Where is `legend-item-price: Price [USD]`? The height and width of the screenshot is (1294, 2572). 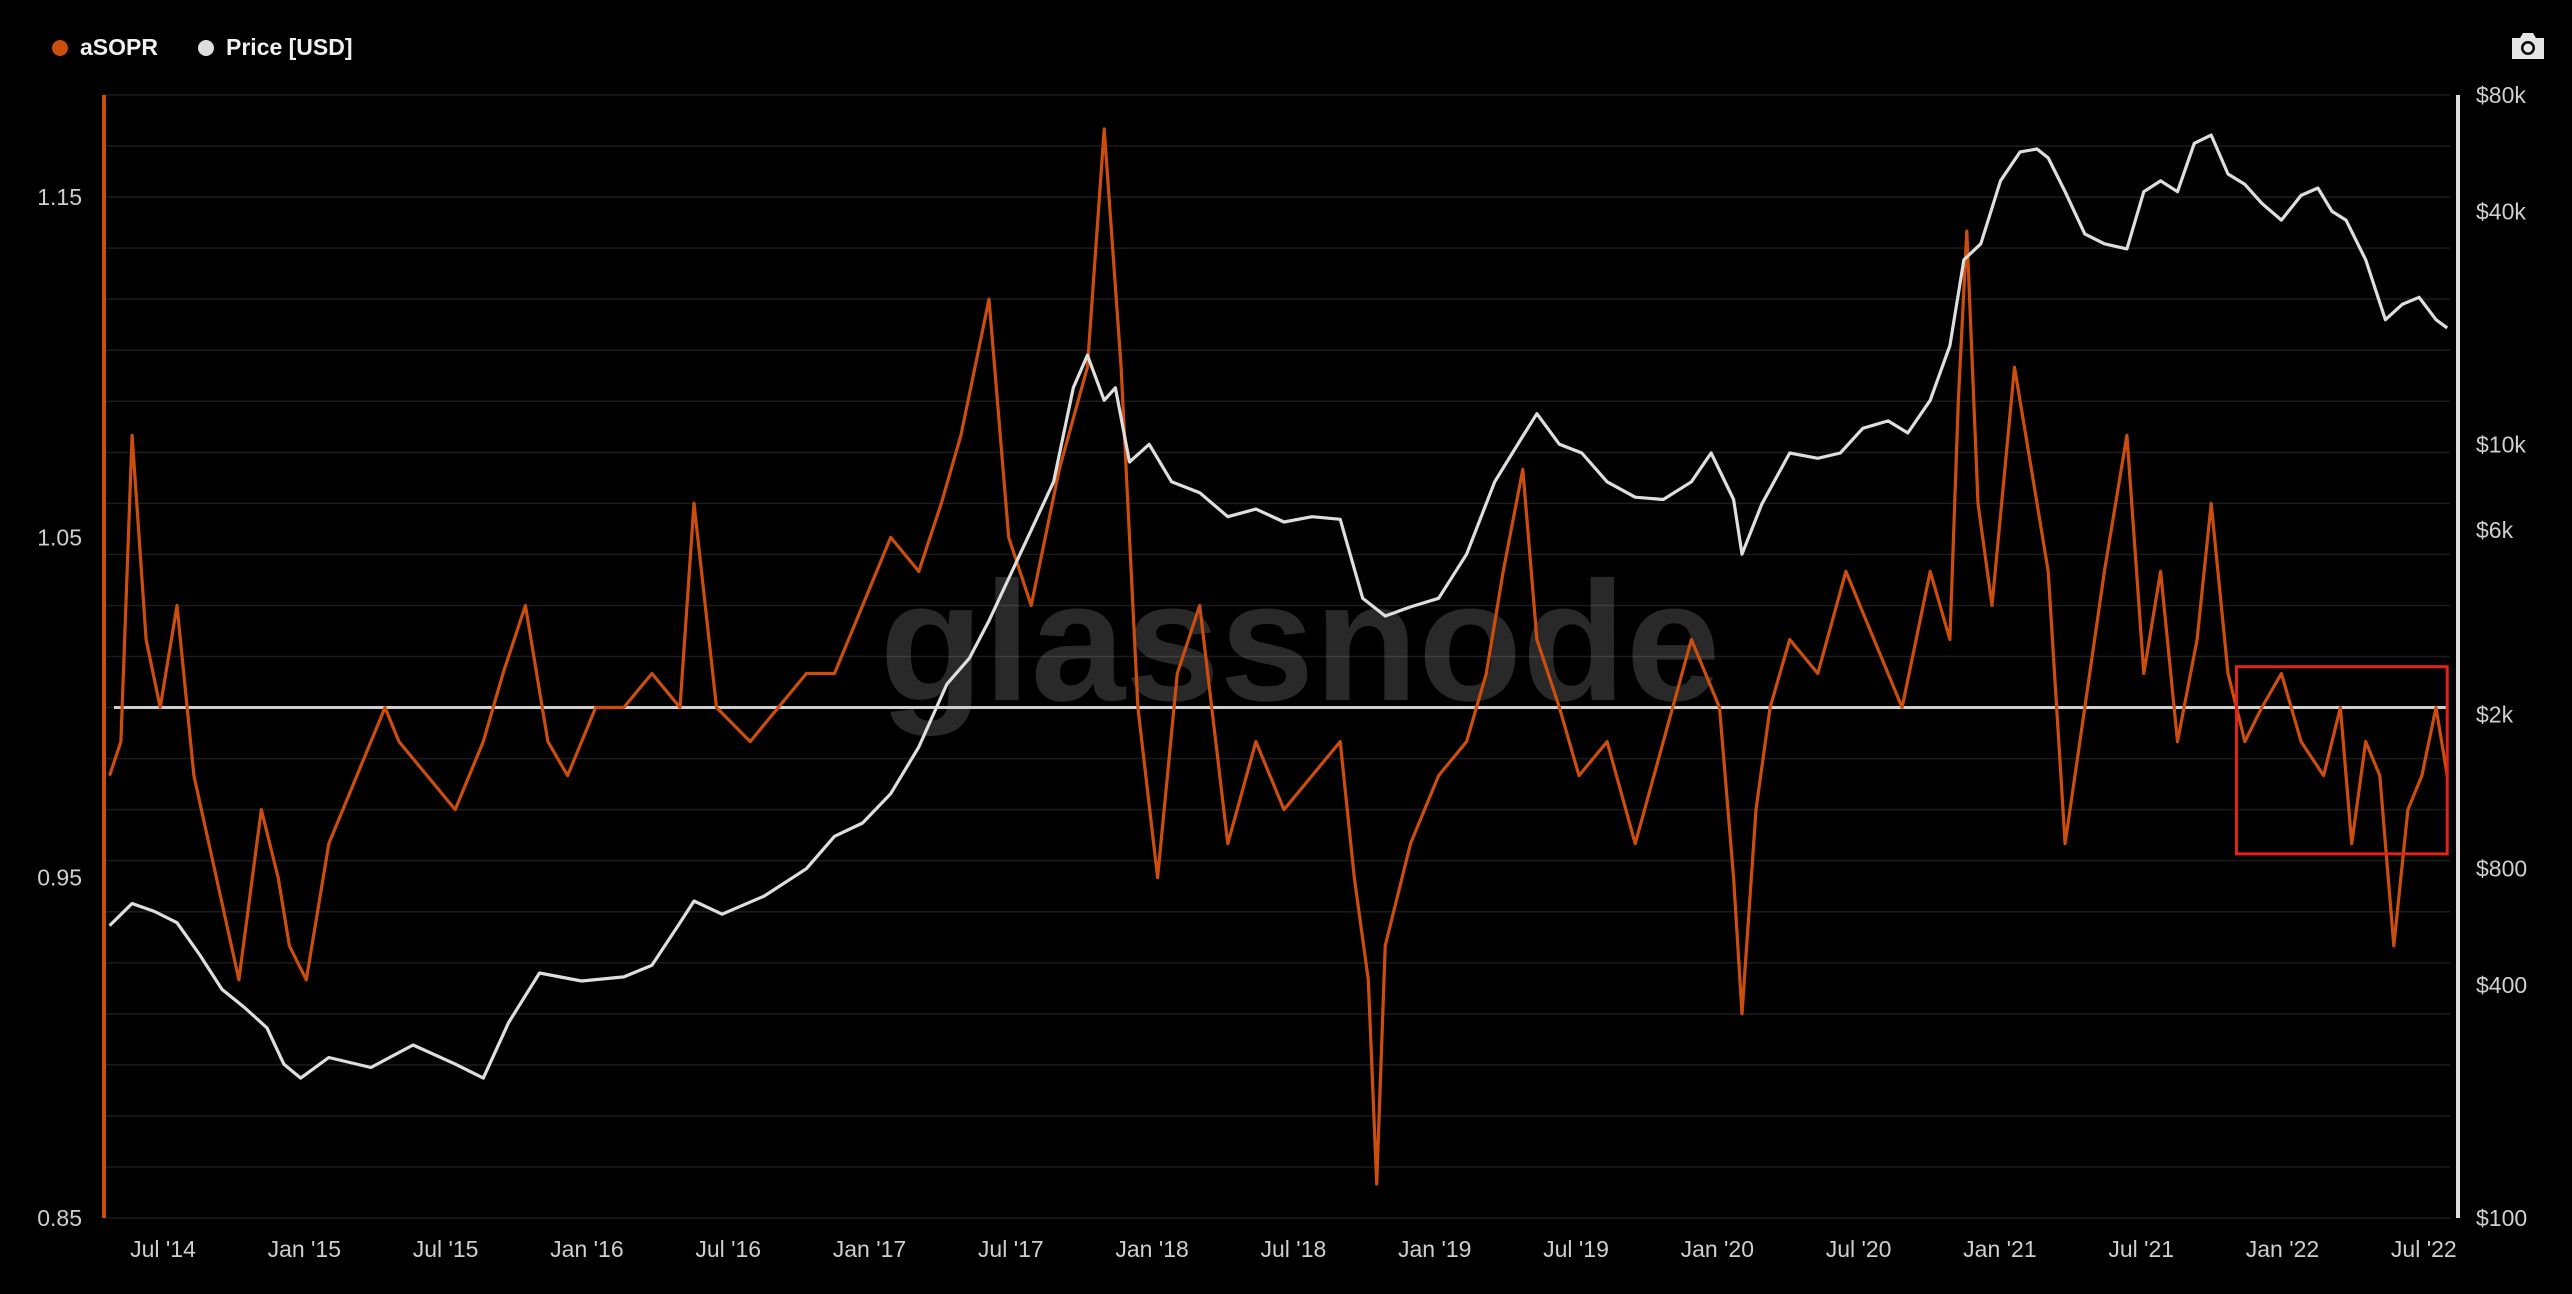 legend-item-price: Price [USD] is located at coordinates (275, 47).